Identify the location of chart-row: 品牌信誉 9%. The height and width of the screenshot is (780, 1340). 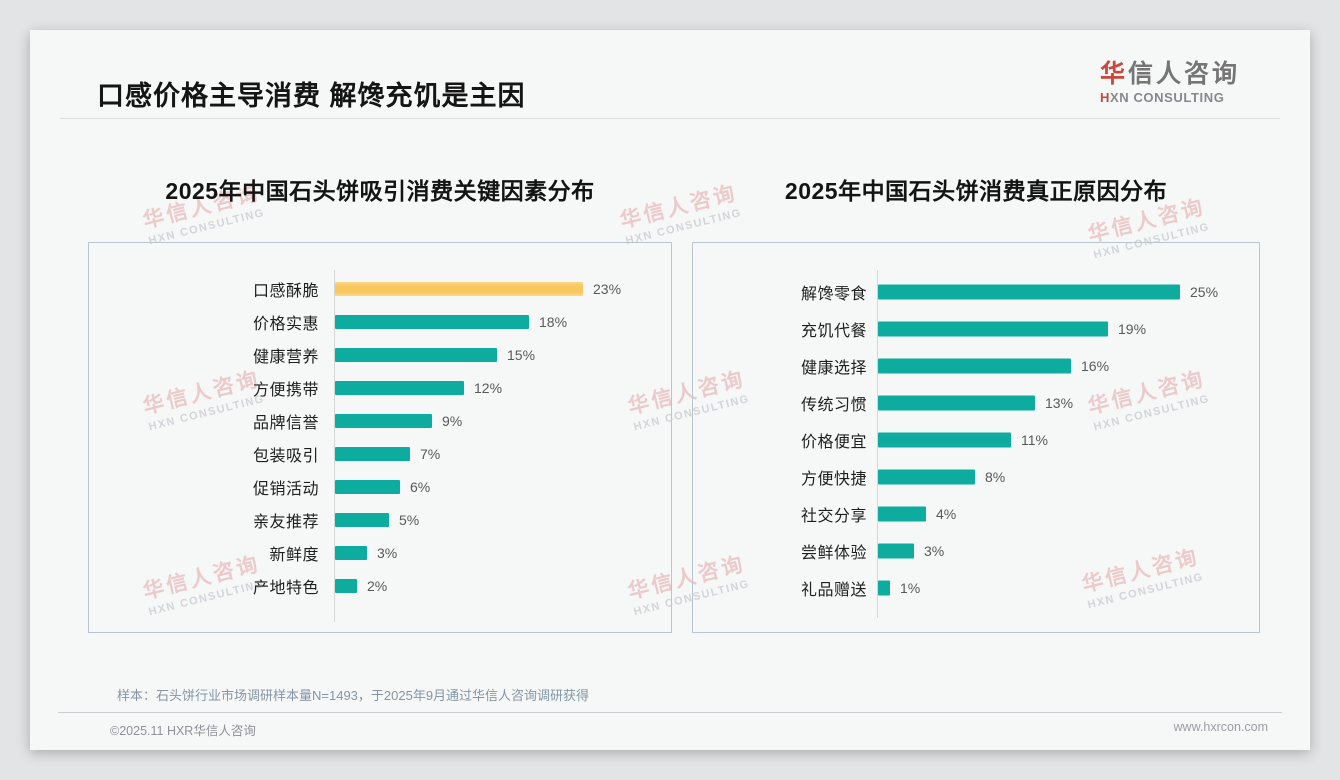
(380, 420).